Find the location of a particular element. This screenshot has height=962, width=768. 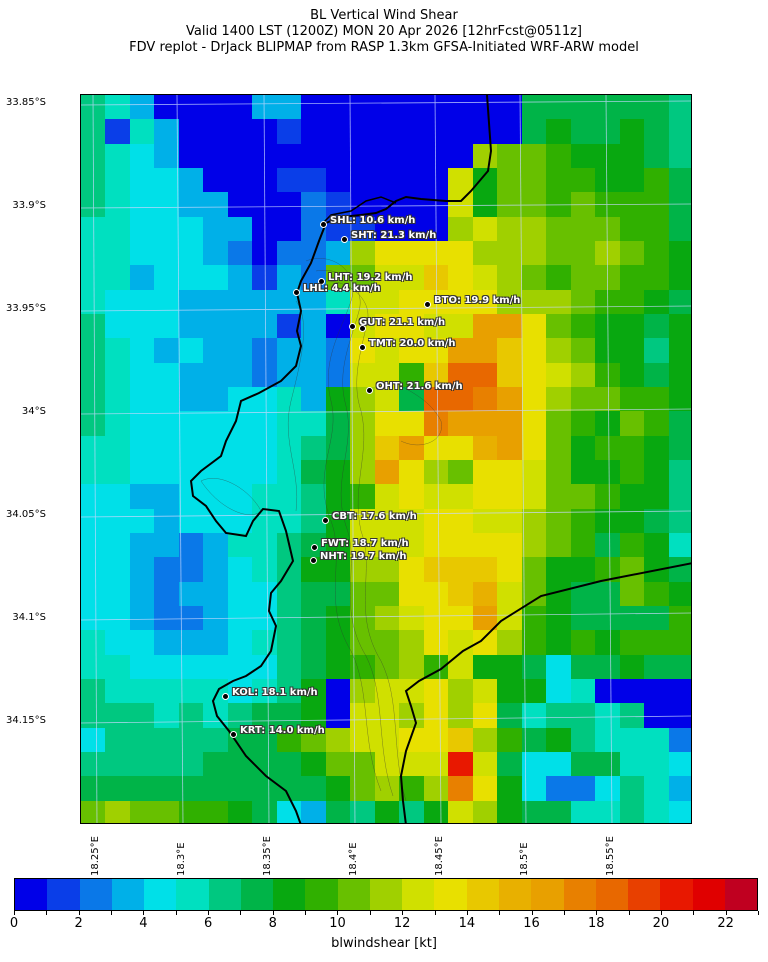

x-tick-label: 18.4°E is located at coordinates (353, 859).